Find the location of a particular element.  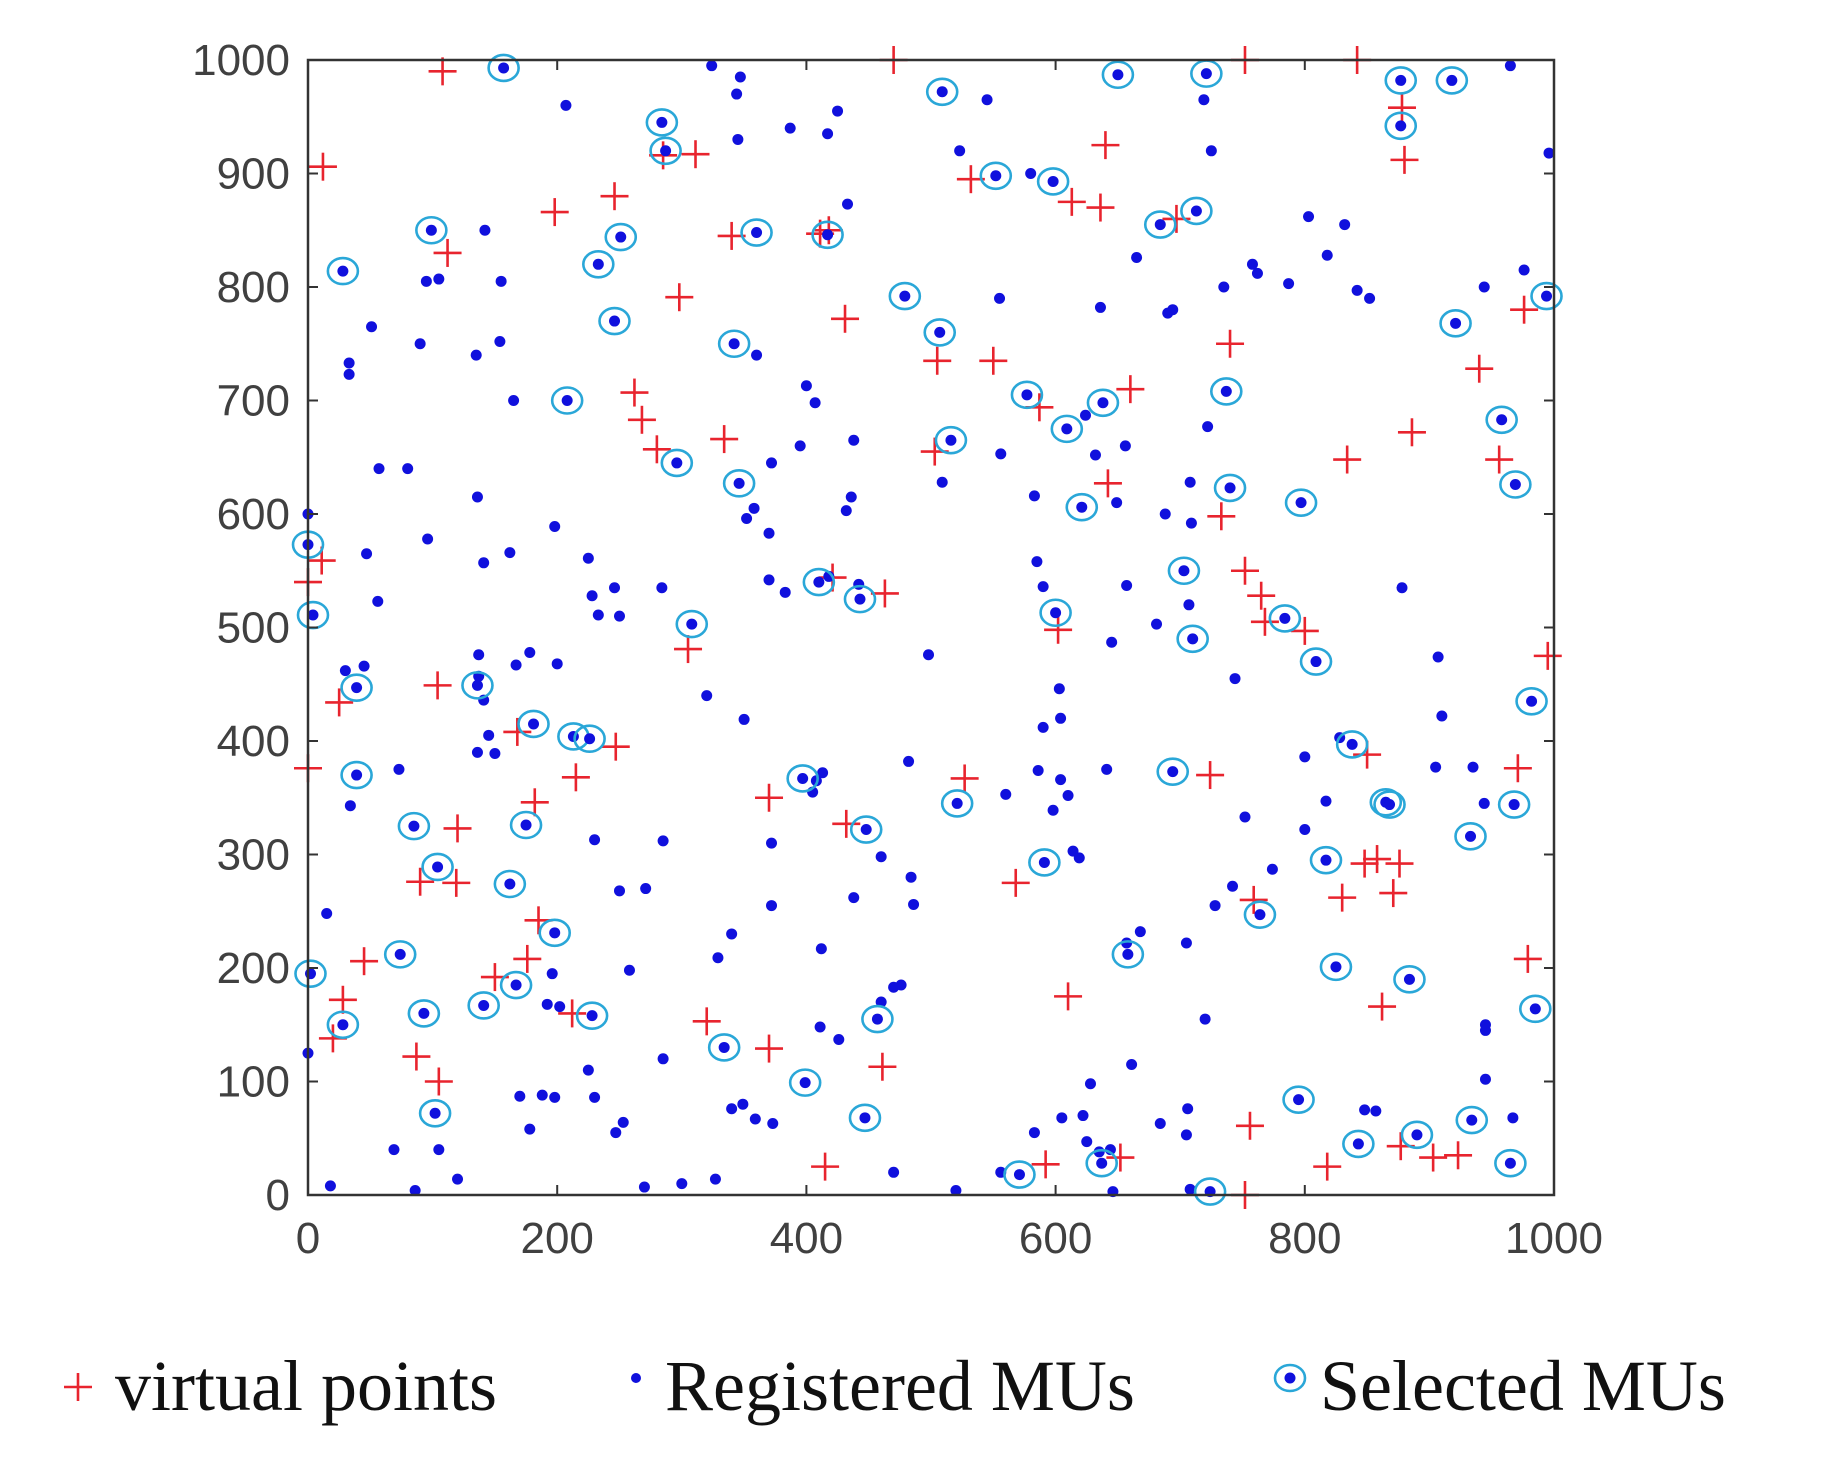

y-tick-label: 1000 is located at coordinates (241, 60).